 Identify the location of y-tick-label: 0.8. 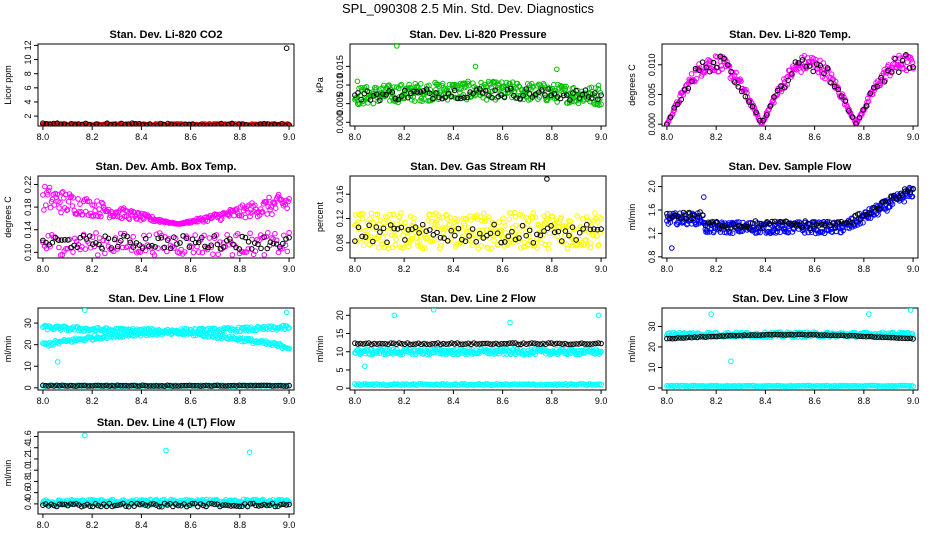
(652, 257).